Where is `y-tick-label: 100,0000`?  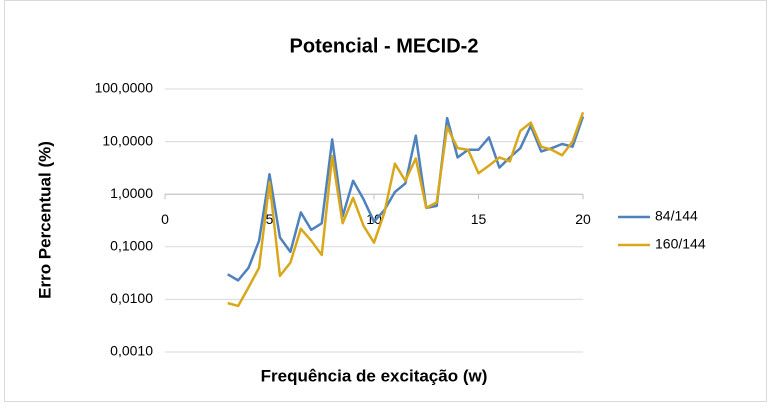 y-tick-label: 100,0000 is located at coordinates (124, 88).